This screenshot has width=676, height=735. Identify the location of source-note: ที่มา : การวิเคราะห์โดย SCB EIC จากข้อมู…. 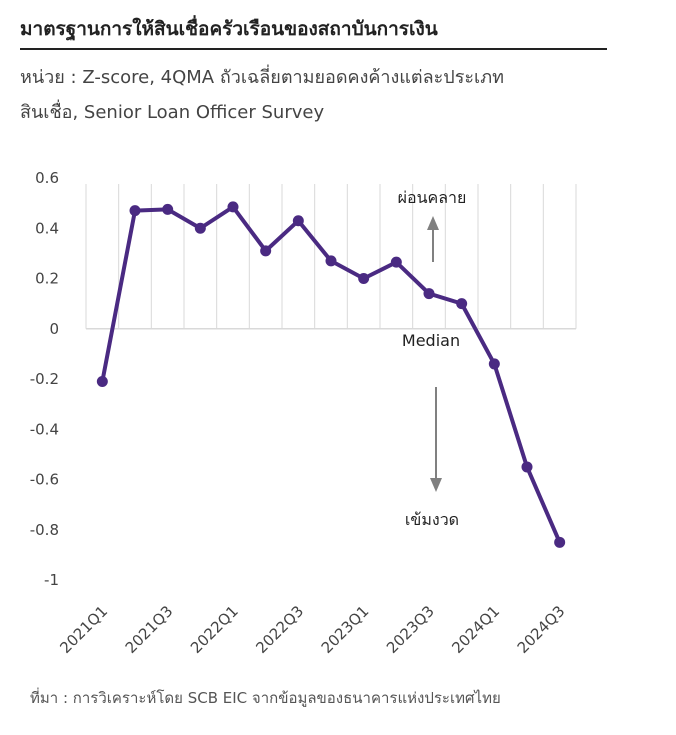
(265, 698).